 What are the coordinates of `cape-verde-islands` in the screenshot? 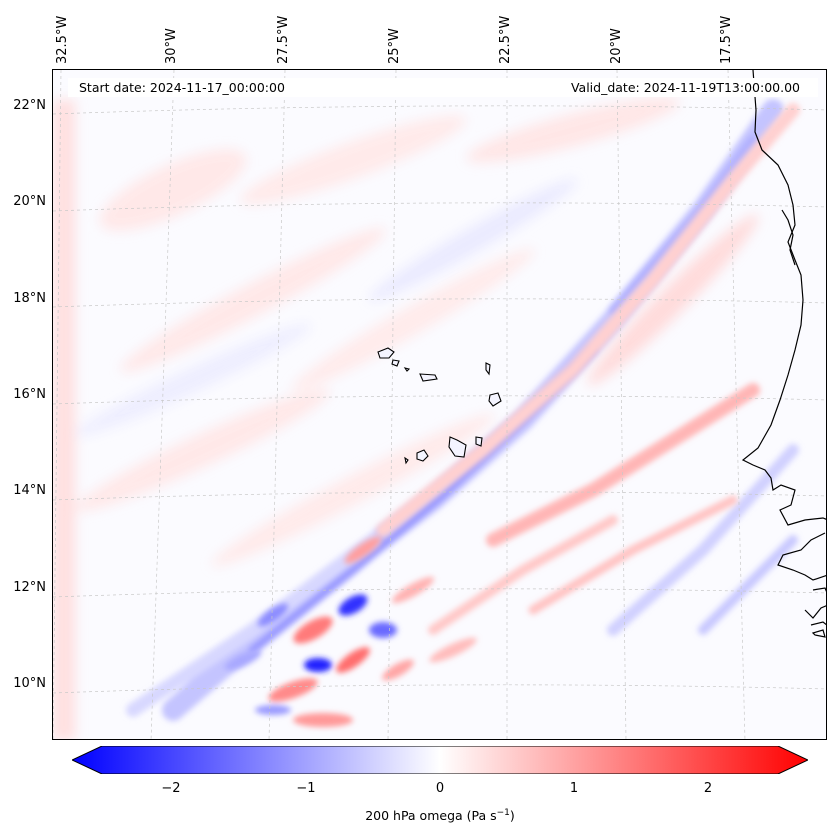 It's located at (439, 406).